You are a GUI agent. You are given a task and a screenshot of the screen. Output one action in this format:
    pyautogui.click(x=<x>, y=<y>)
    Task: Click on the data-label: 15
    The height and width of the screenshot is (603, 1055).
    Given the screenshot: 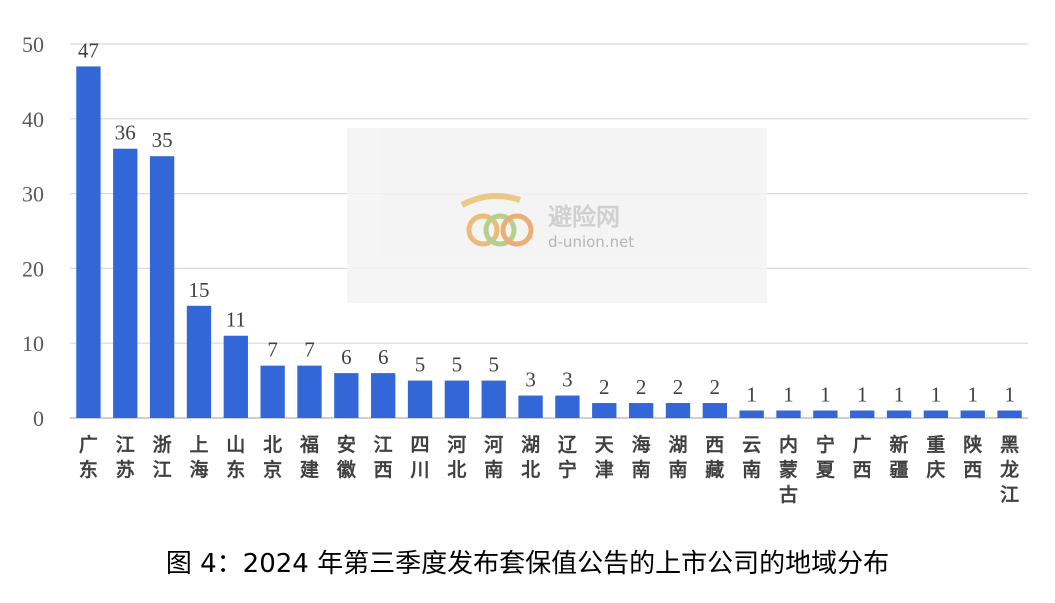 What is the action you would take?
    pyautogui.click(x=198, y=290)
    